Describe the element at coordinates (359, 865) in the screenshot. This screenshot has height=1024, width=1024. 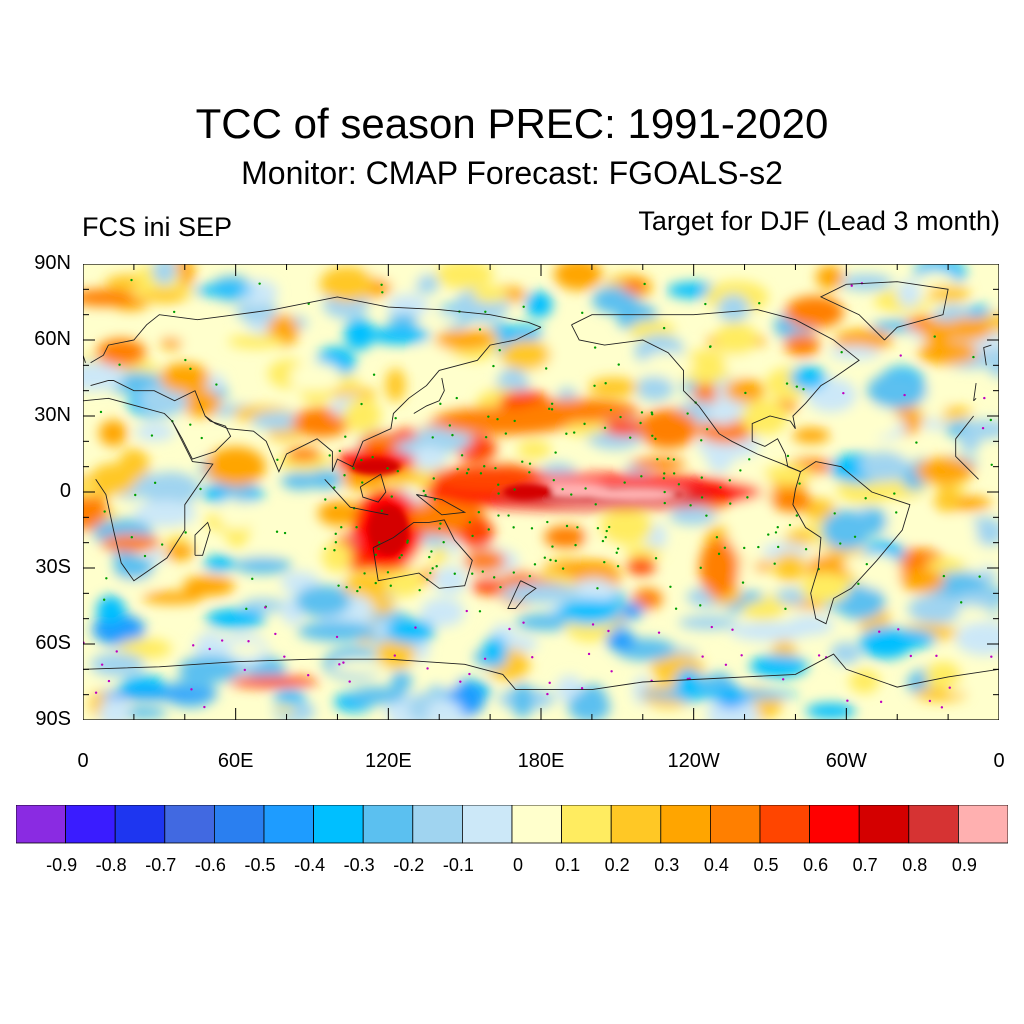
I see `colorbar-label: -0.3` at that location.